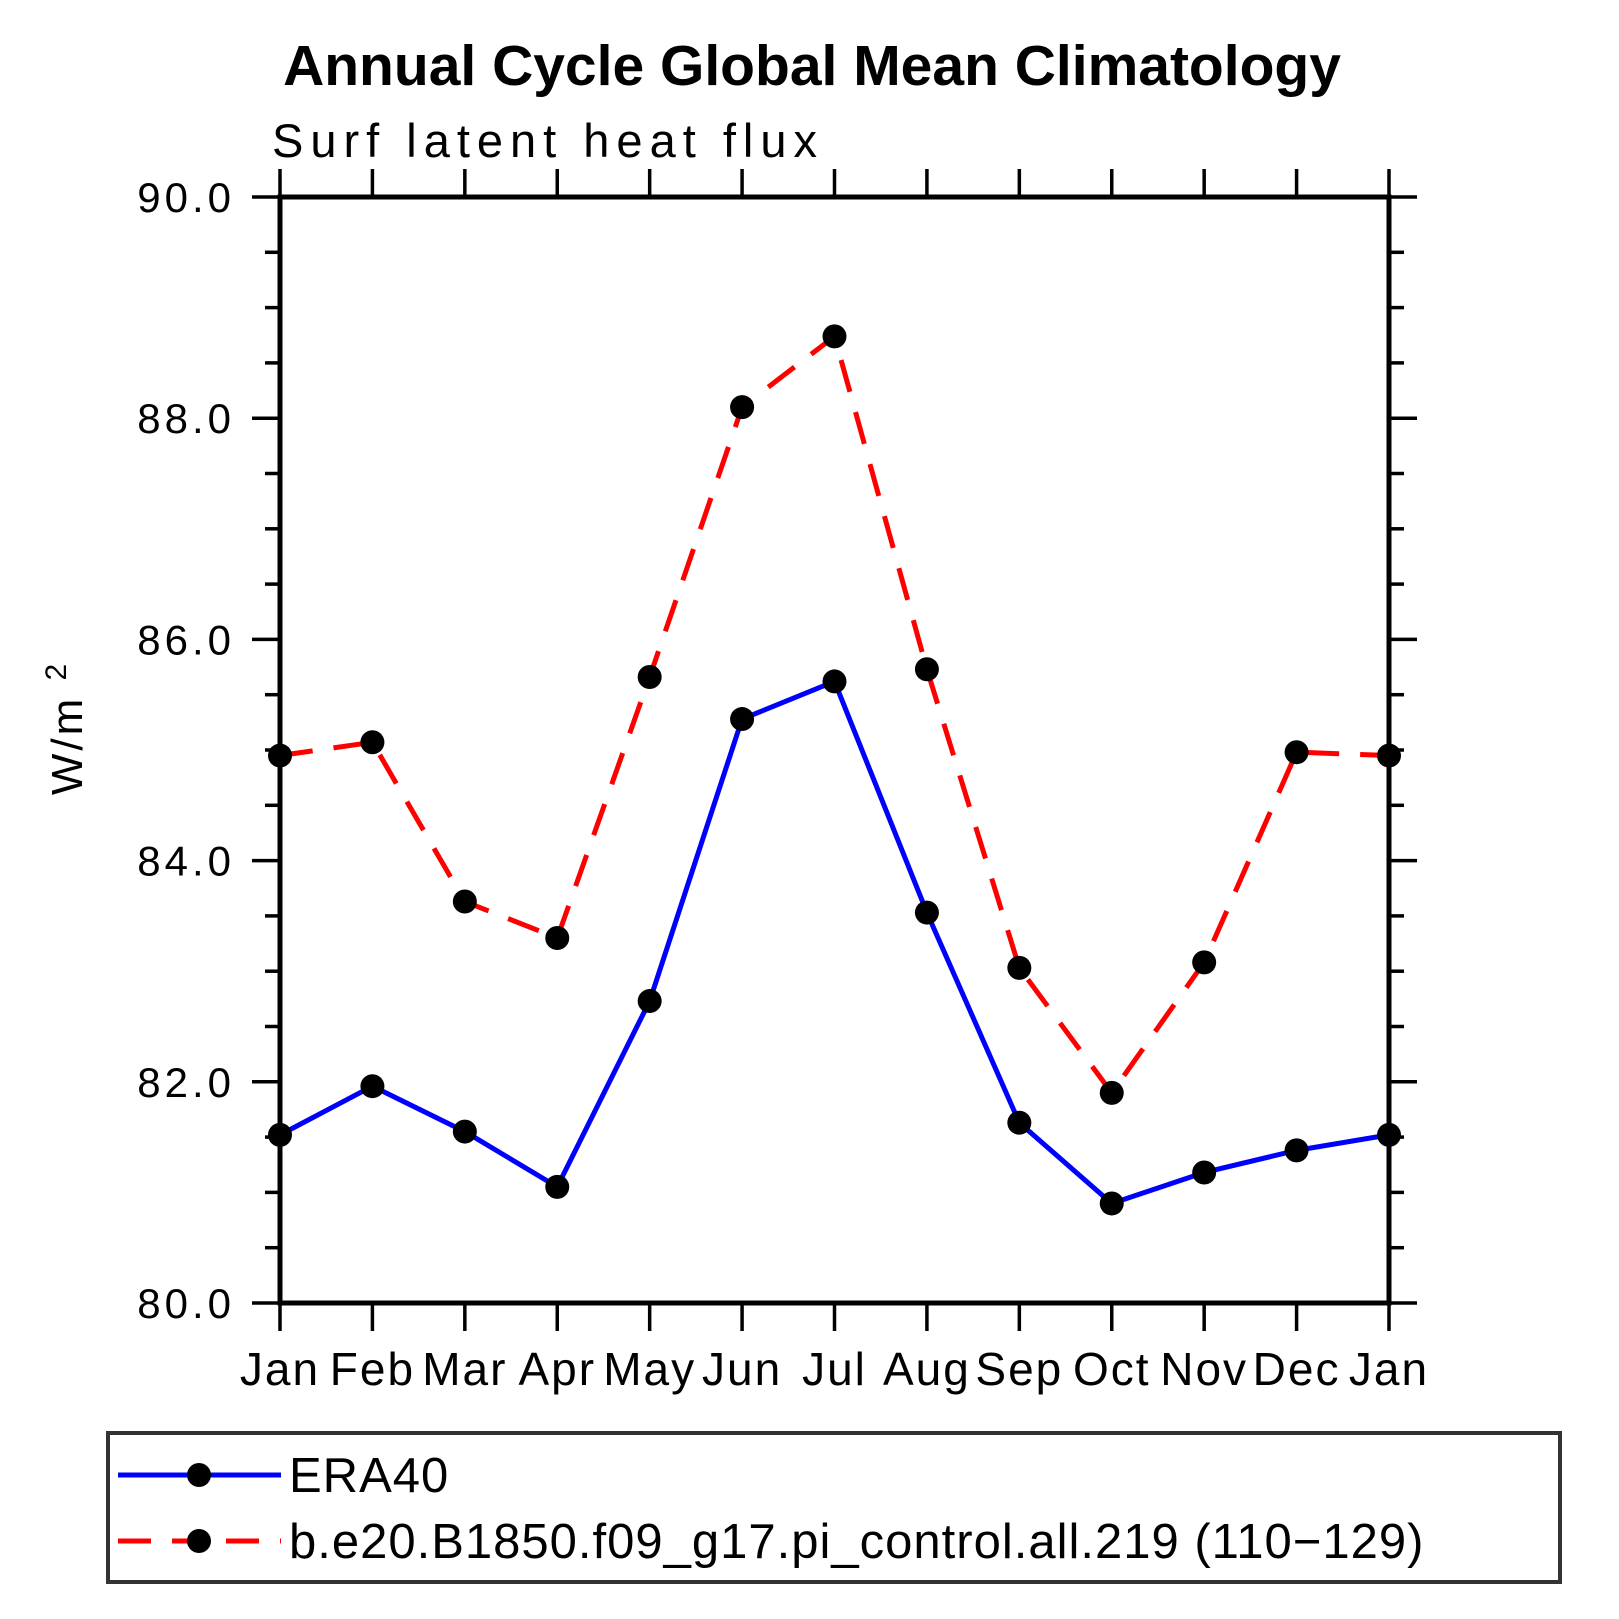 The height and width of the screenshot is (1619, 1619). I want to click on x-tick-label: Feb, so click(372, 1369).